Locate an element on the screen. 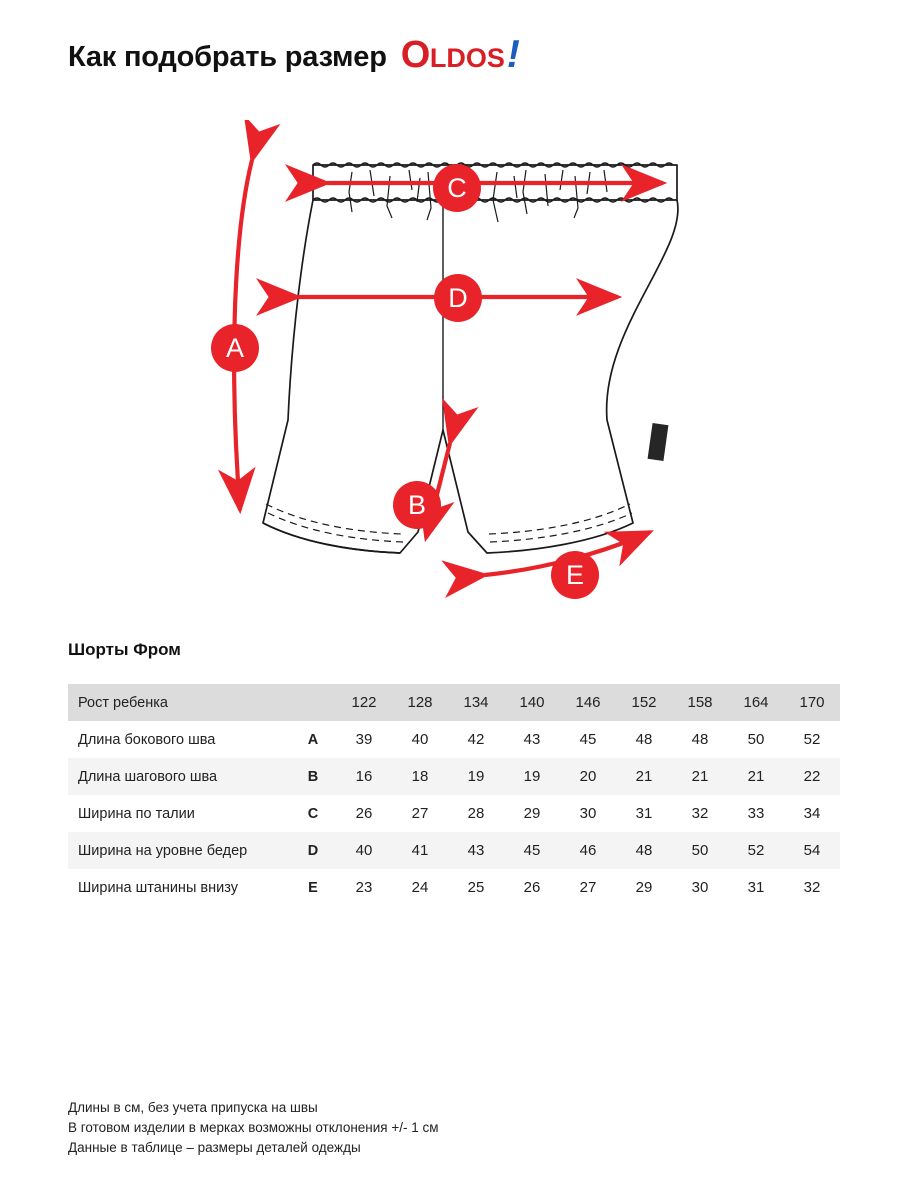 This screenshot has width=900, height=1200. cell: 20 is located at coordinates (588, 776).